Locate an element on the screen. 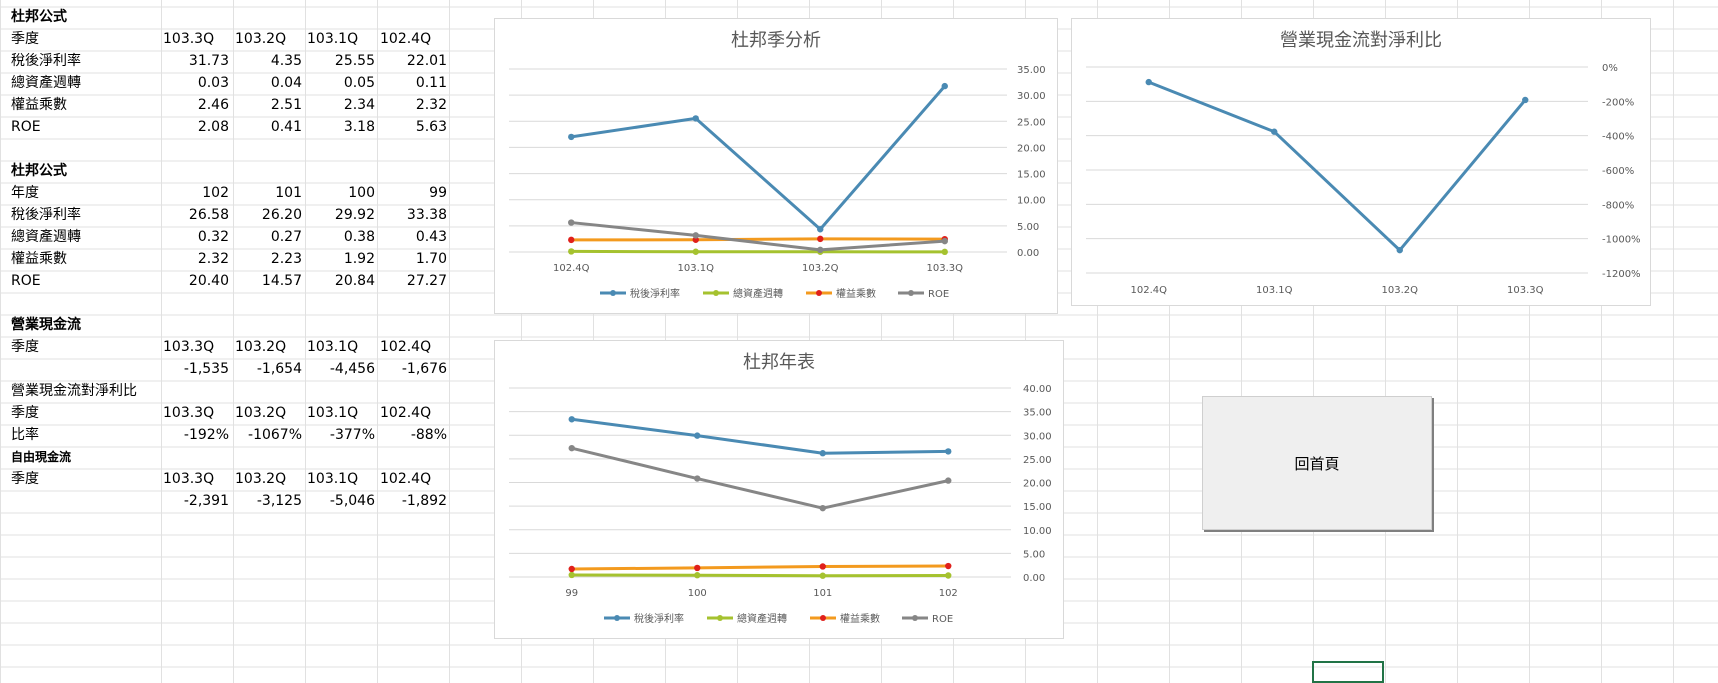  header-cell: 102 is located at coordinates (215, 193).